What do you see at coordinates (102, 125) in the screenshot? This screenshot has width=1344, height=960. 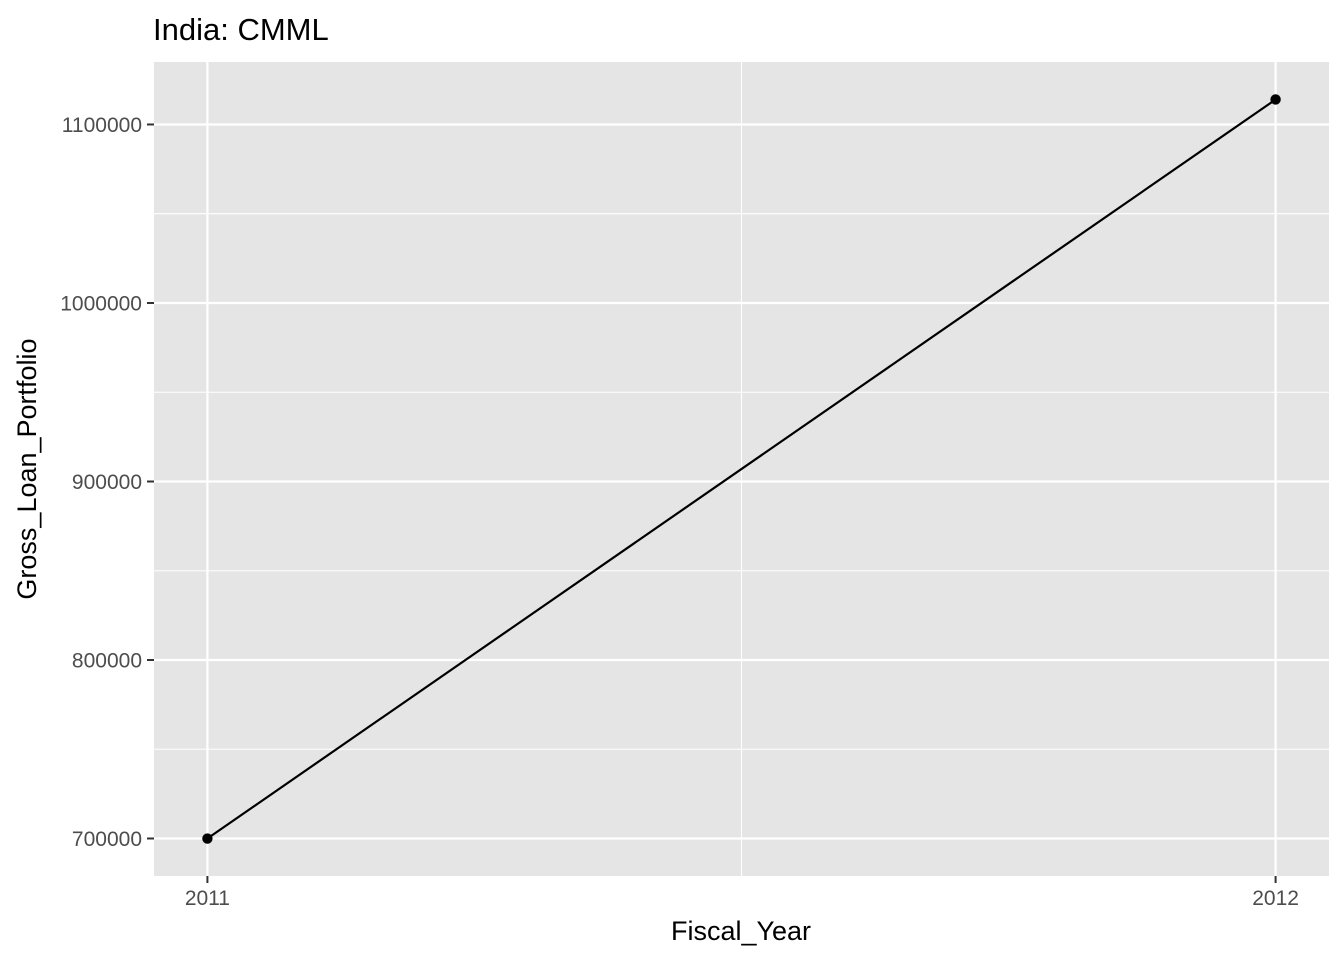 I see `y-tick-label: 1100000` at bounding box center [102, 125].